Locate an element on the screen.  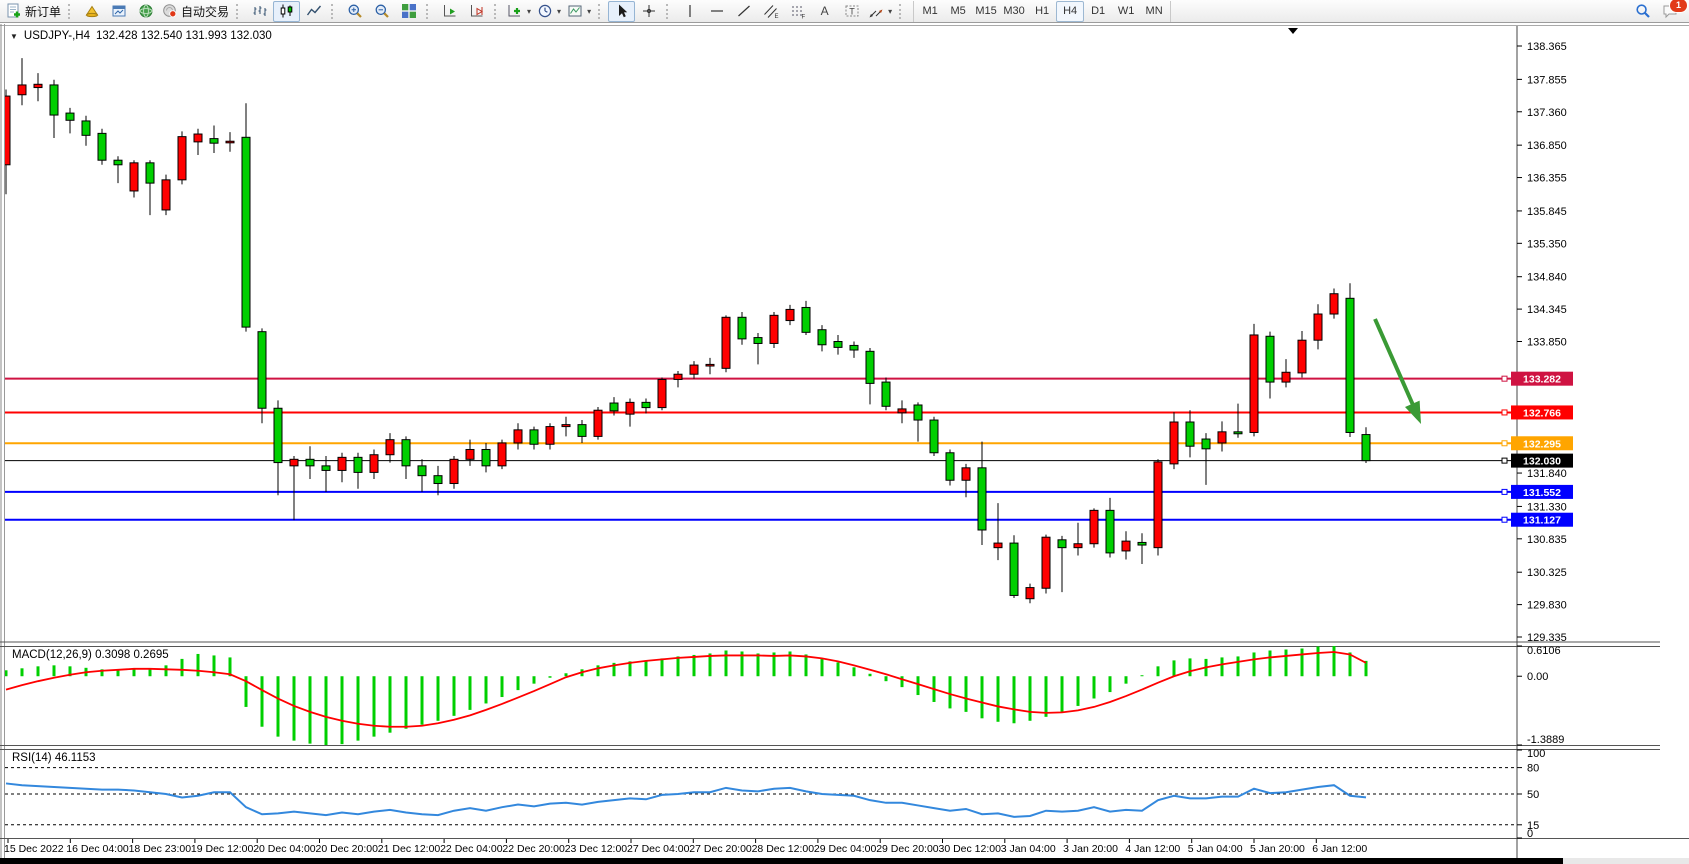
candlestick-chart-icon is located at coordinates (287, 11).